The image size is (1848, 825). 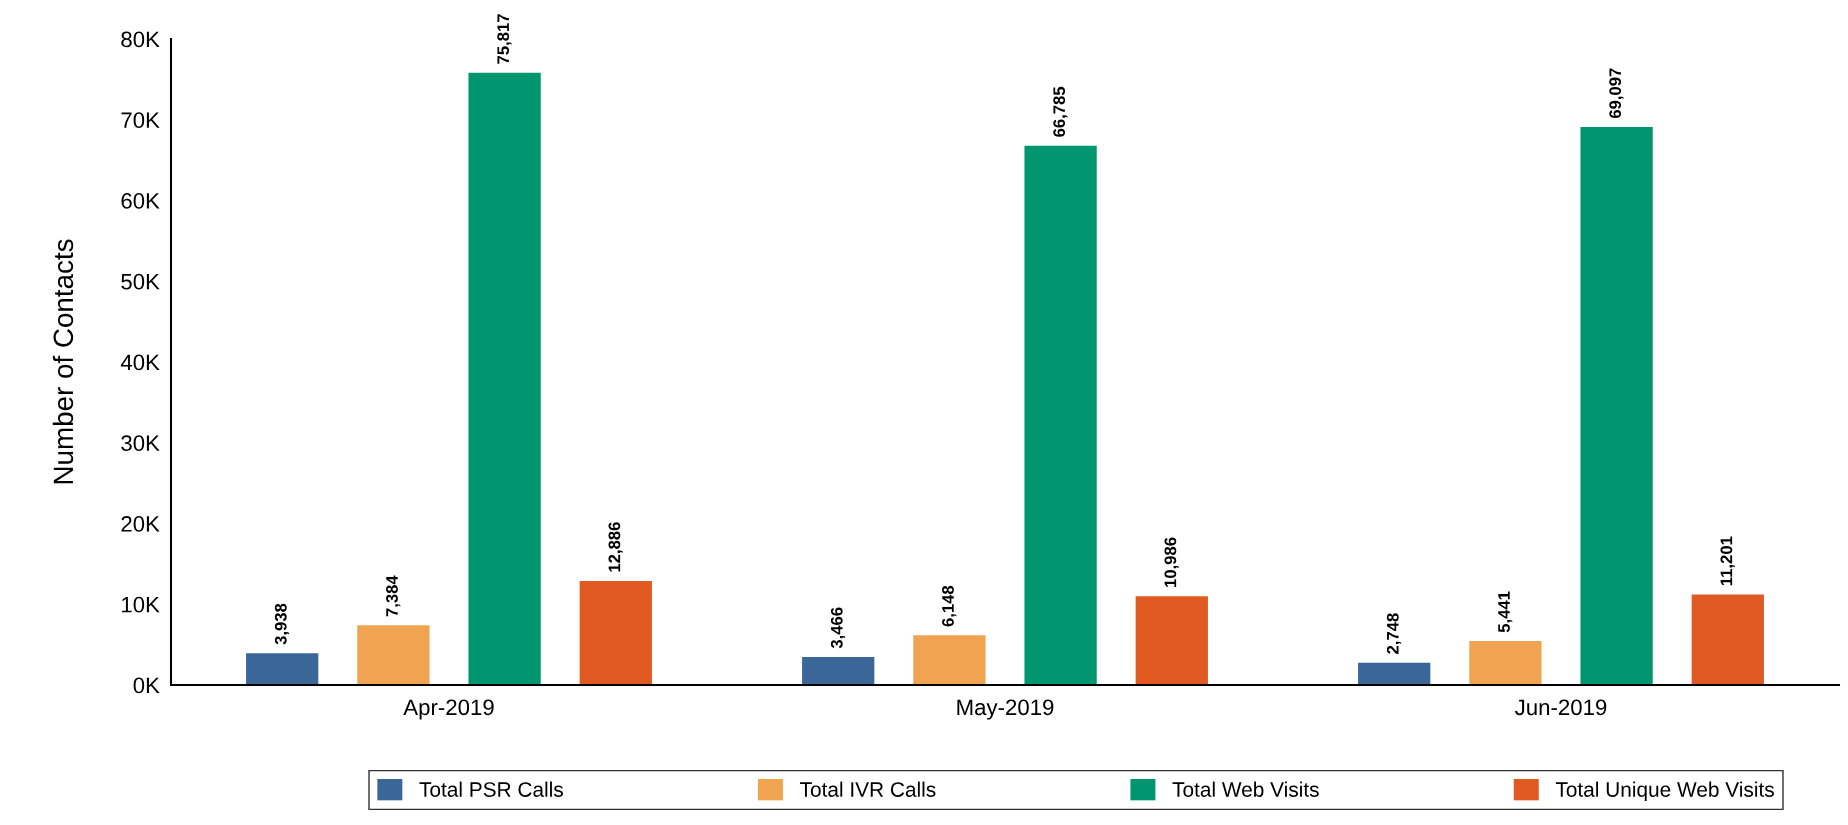 What do you see at coordinates (1561, 707) in the screenshot?
I see `x-tick-label: Jun-2019` at bounding box center [1561, 707].